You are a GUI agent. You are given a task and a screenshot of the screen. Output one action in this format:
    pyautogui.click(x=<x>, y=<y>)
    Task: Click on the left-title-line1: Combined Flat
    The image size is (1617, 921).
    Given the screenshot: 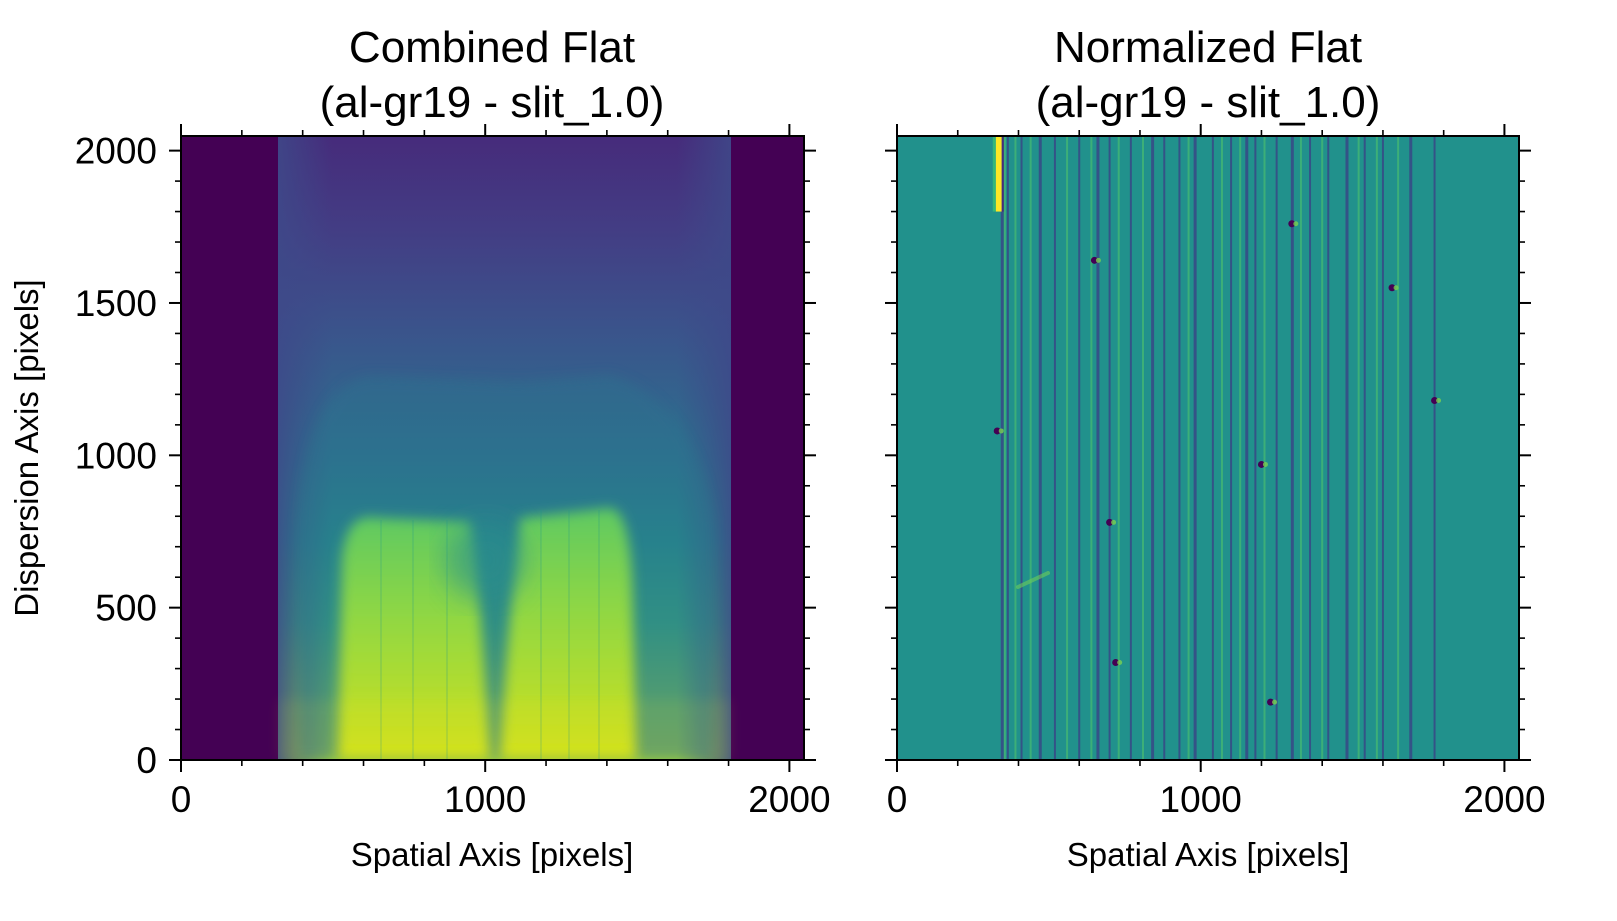 What is the action you would take?
    pyautogui.click(x=492, y=47)
    